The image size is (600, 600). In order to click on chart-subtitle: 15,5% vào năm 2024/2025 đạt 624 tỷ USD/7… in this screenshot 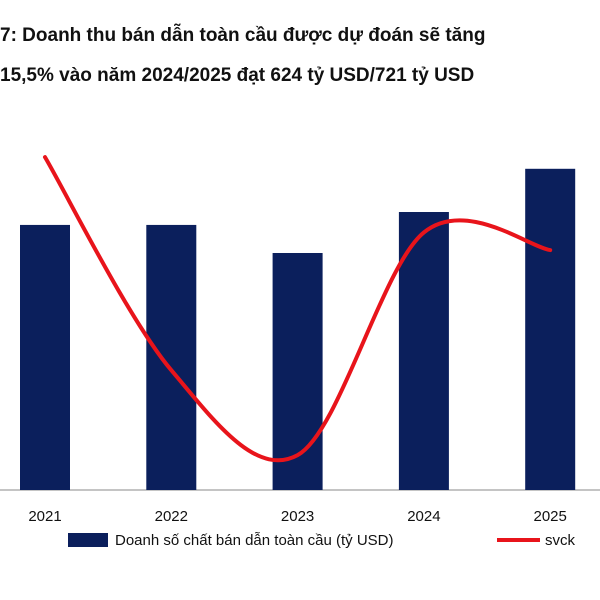, I will do `click(237, 75)`.